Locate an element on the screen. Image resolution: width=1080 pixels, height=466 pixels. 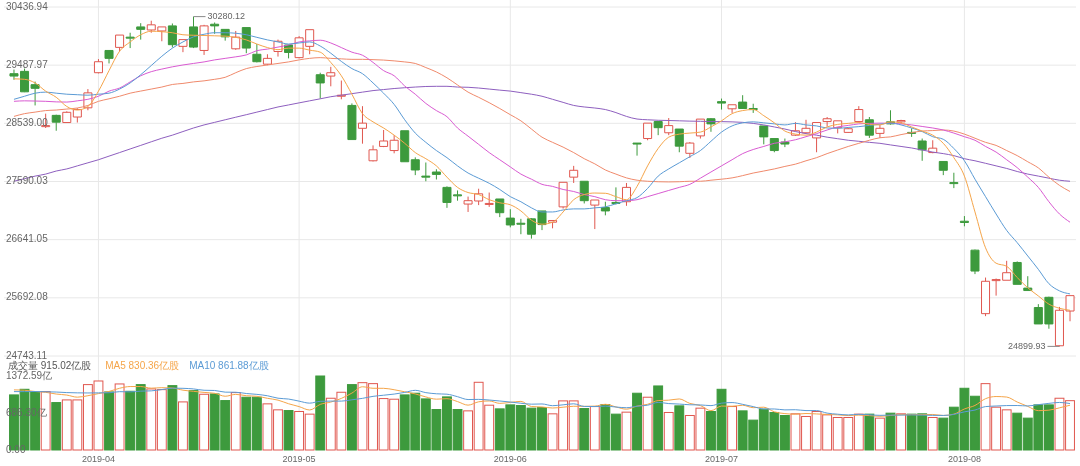
x-tick-label: 2019-08 is located at coordinates (964, 459).